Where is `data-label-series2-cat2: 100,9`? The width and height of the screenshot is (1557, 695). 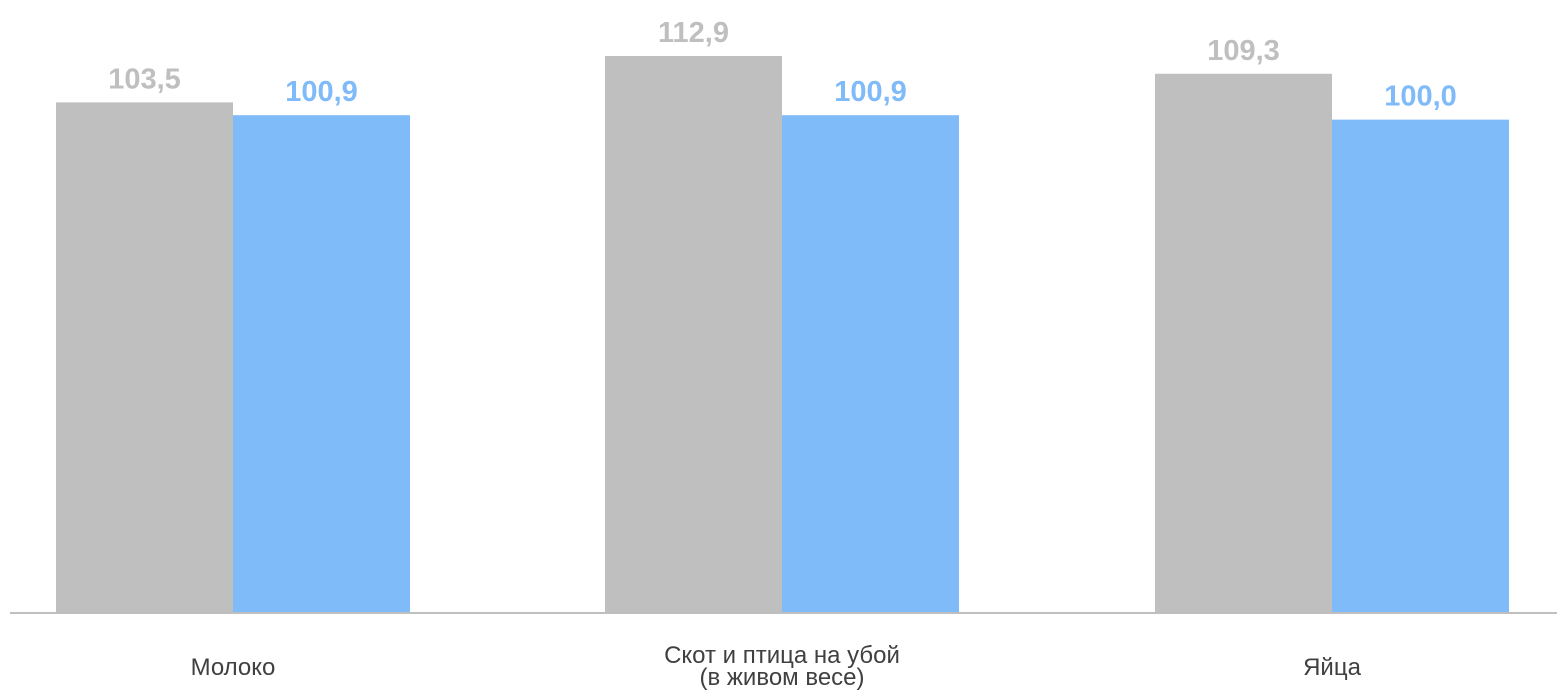
data-label-series2-cat2: 100,9 is located at coordinates (870, 92).